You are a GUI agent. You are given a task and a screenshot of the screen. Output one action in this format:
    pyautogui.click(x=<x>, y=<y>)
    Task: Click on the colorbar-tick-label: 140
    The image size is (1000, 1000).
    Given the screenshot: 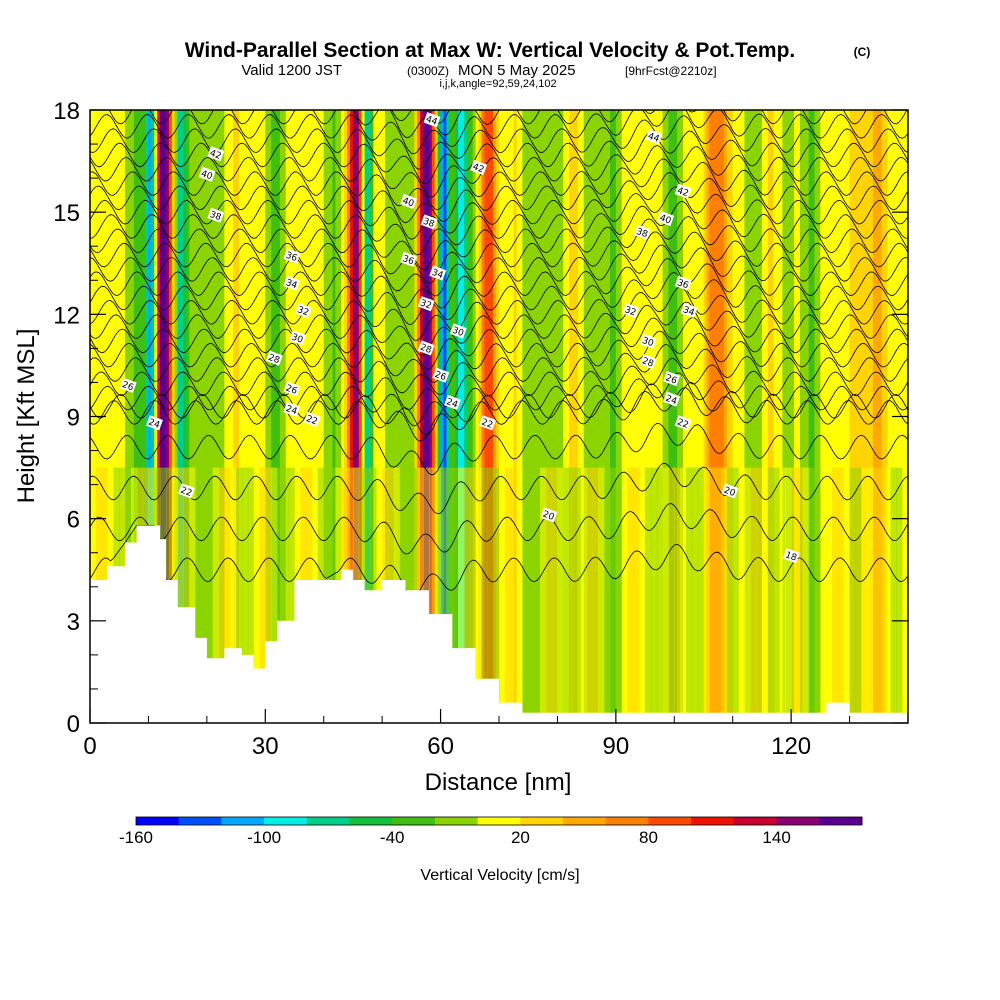 What is the action you would take?
    pyautogui.click(x=776, y=837)
    